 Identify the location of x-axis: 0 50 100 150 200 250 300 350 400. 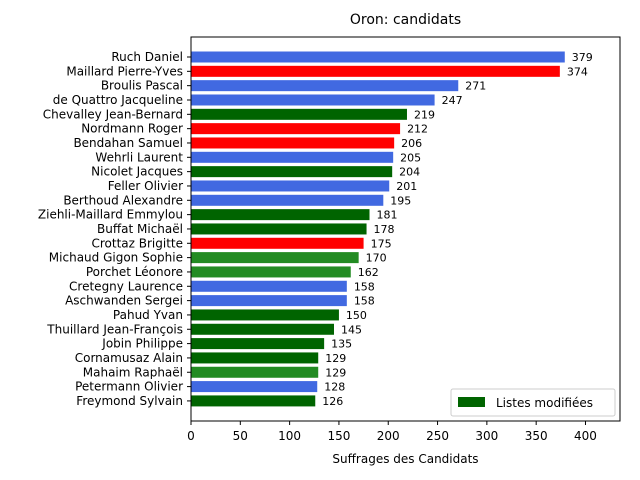
(392, 432).